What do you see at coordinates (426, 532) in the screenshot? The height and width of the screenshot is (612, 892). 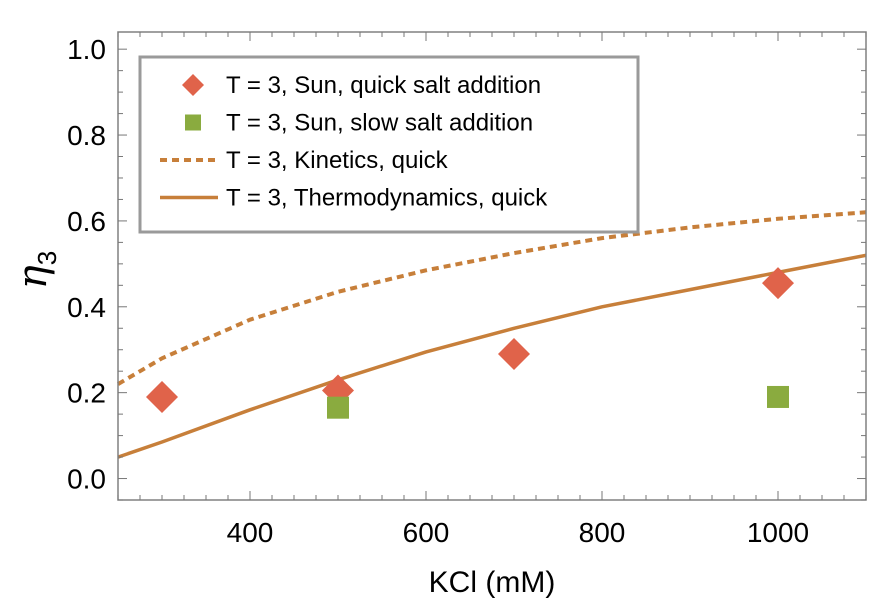 I see `x-tick-label: 600` at bounding box center [426, 532].